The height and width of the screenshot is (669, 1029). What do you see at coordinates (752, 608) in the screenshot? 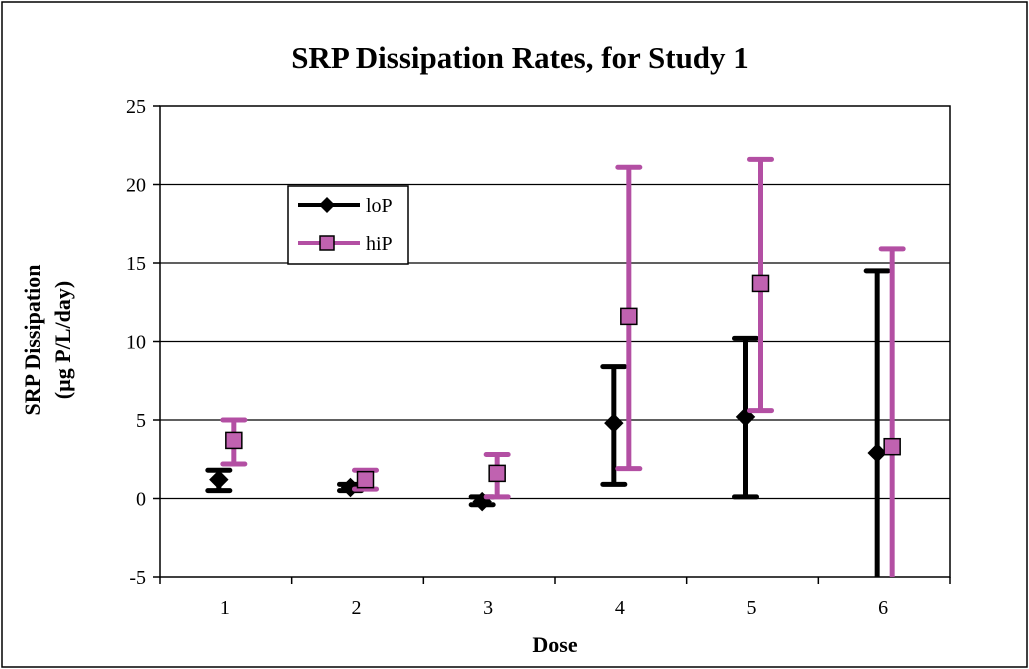
I see `x-tick-label: 5` at bounding box center [752, 608].